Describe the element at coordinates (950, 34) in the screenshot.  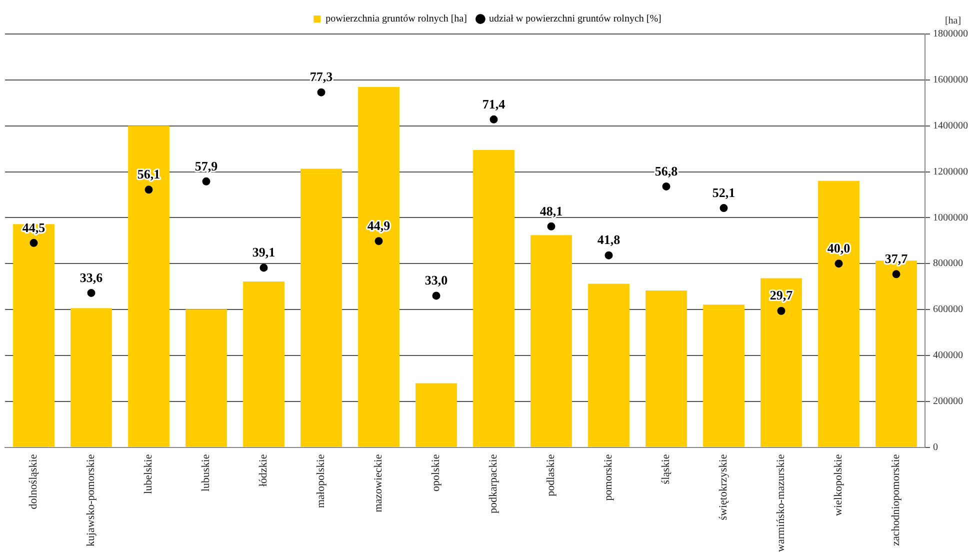
I see `y-tick-label: 1800000` at that location.